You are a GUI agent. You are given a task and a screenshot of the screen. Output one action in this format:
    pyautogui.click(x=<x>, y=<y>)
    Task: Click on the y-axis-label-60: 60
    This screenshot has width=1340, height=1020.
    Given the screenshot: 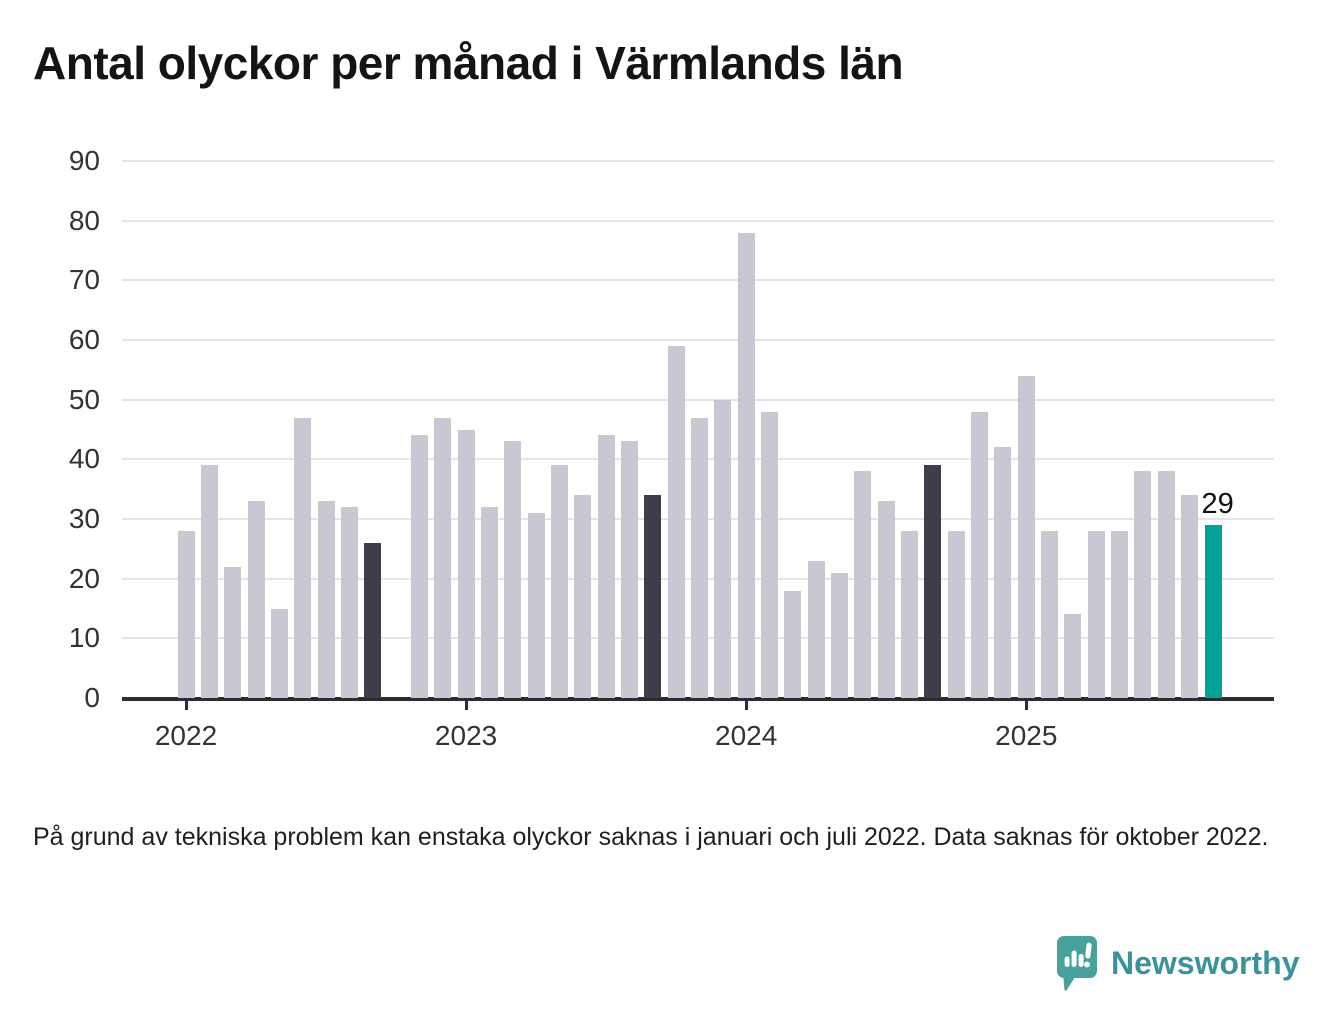 What is the action you would take?
    pyautogui.click(x=84, y=339)
    